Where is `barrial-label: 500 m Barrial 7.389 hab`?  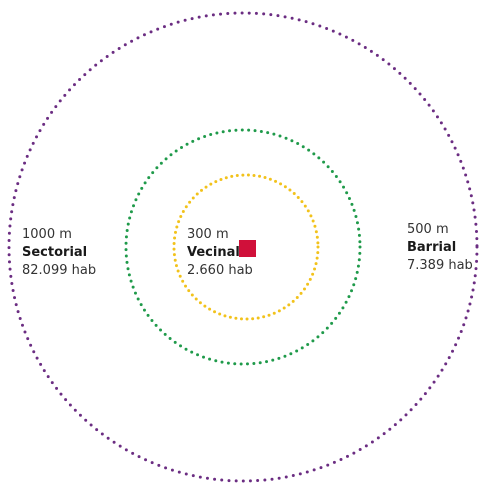
barrial-label: 500 m Barrial 7.389 hab is located at coordinates (440, 248).